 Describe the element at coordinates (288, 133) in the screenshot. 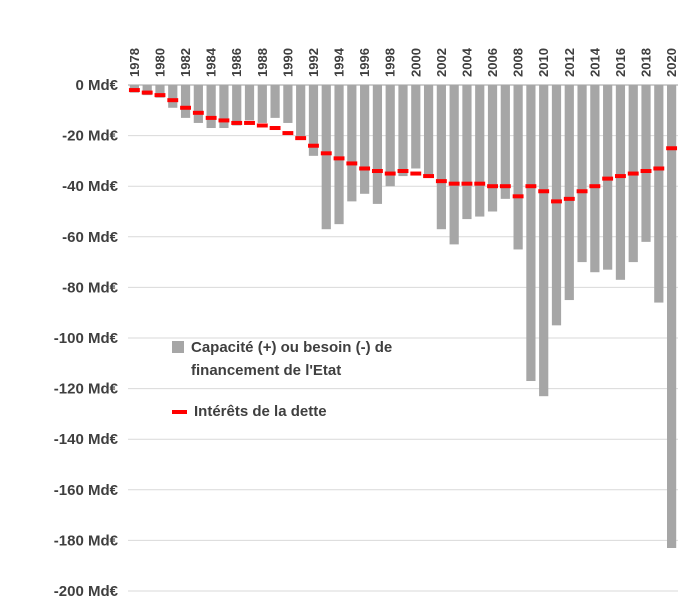

I see `dash-marker-1990` at that location.